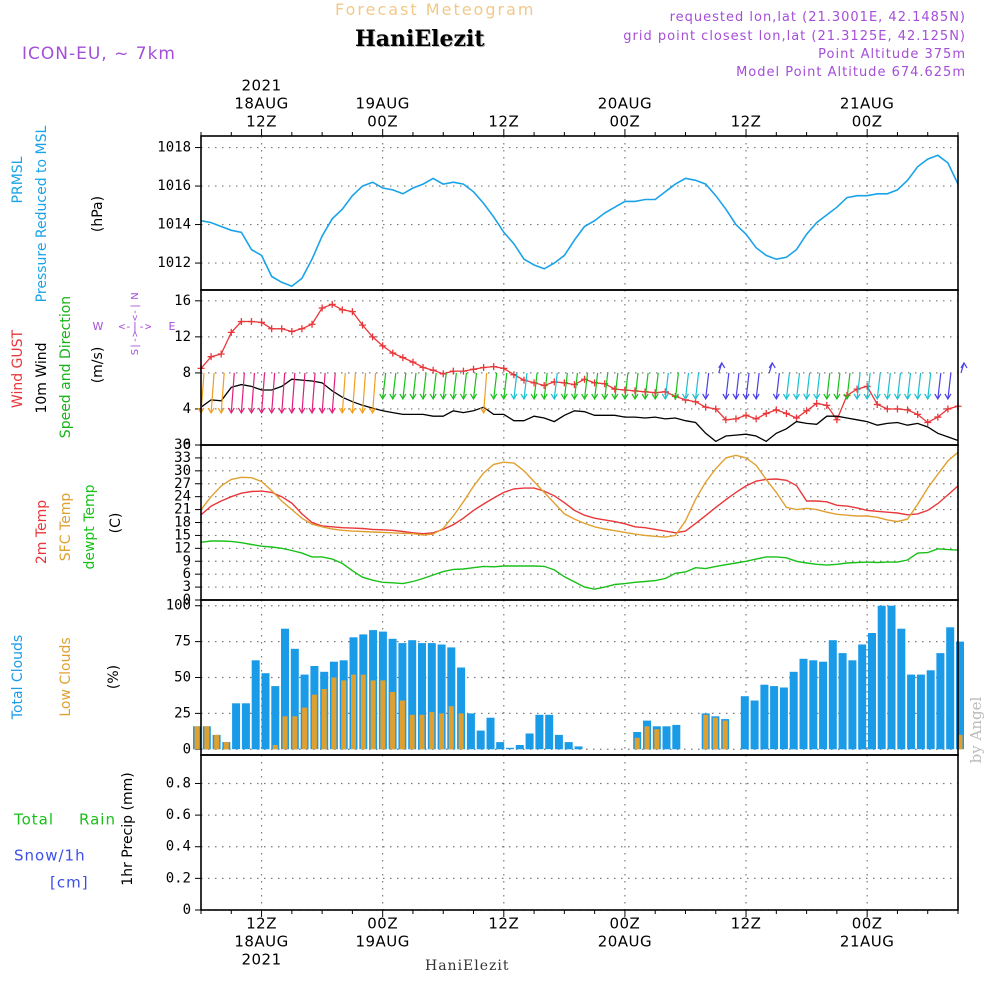 This screenshot has height=1000, width=1000. What do you see at coordinates (261, 104) in the screenshot?
I see `top-time-label: 18AUG` at bounding box center [261, 104].